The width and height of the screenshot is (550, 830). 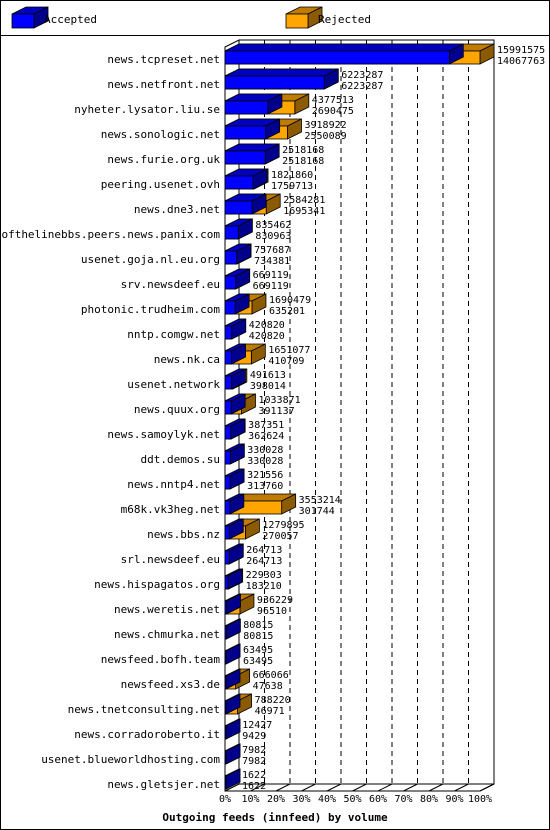 I want to click on total-value-label: 491613, so click(x=268, y=375).